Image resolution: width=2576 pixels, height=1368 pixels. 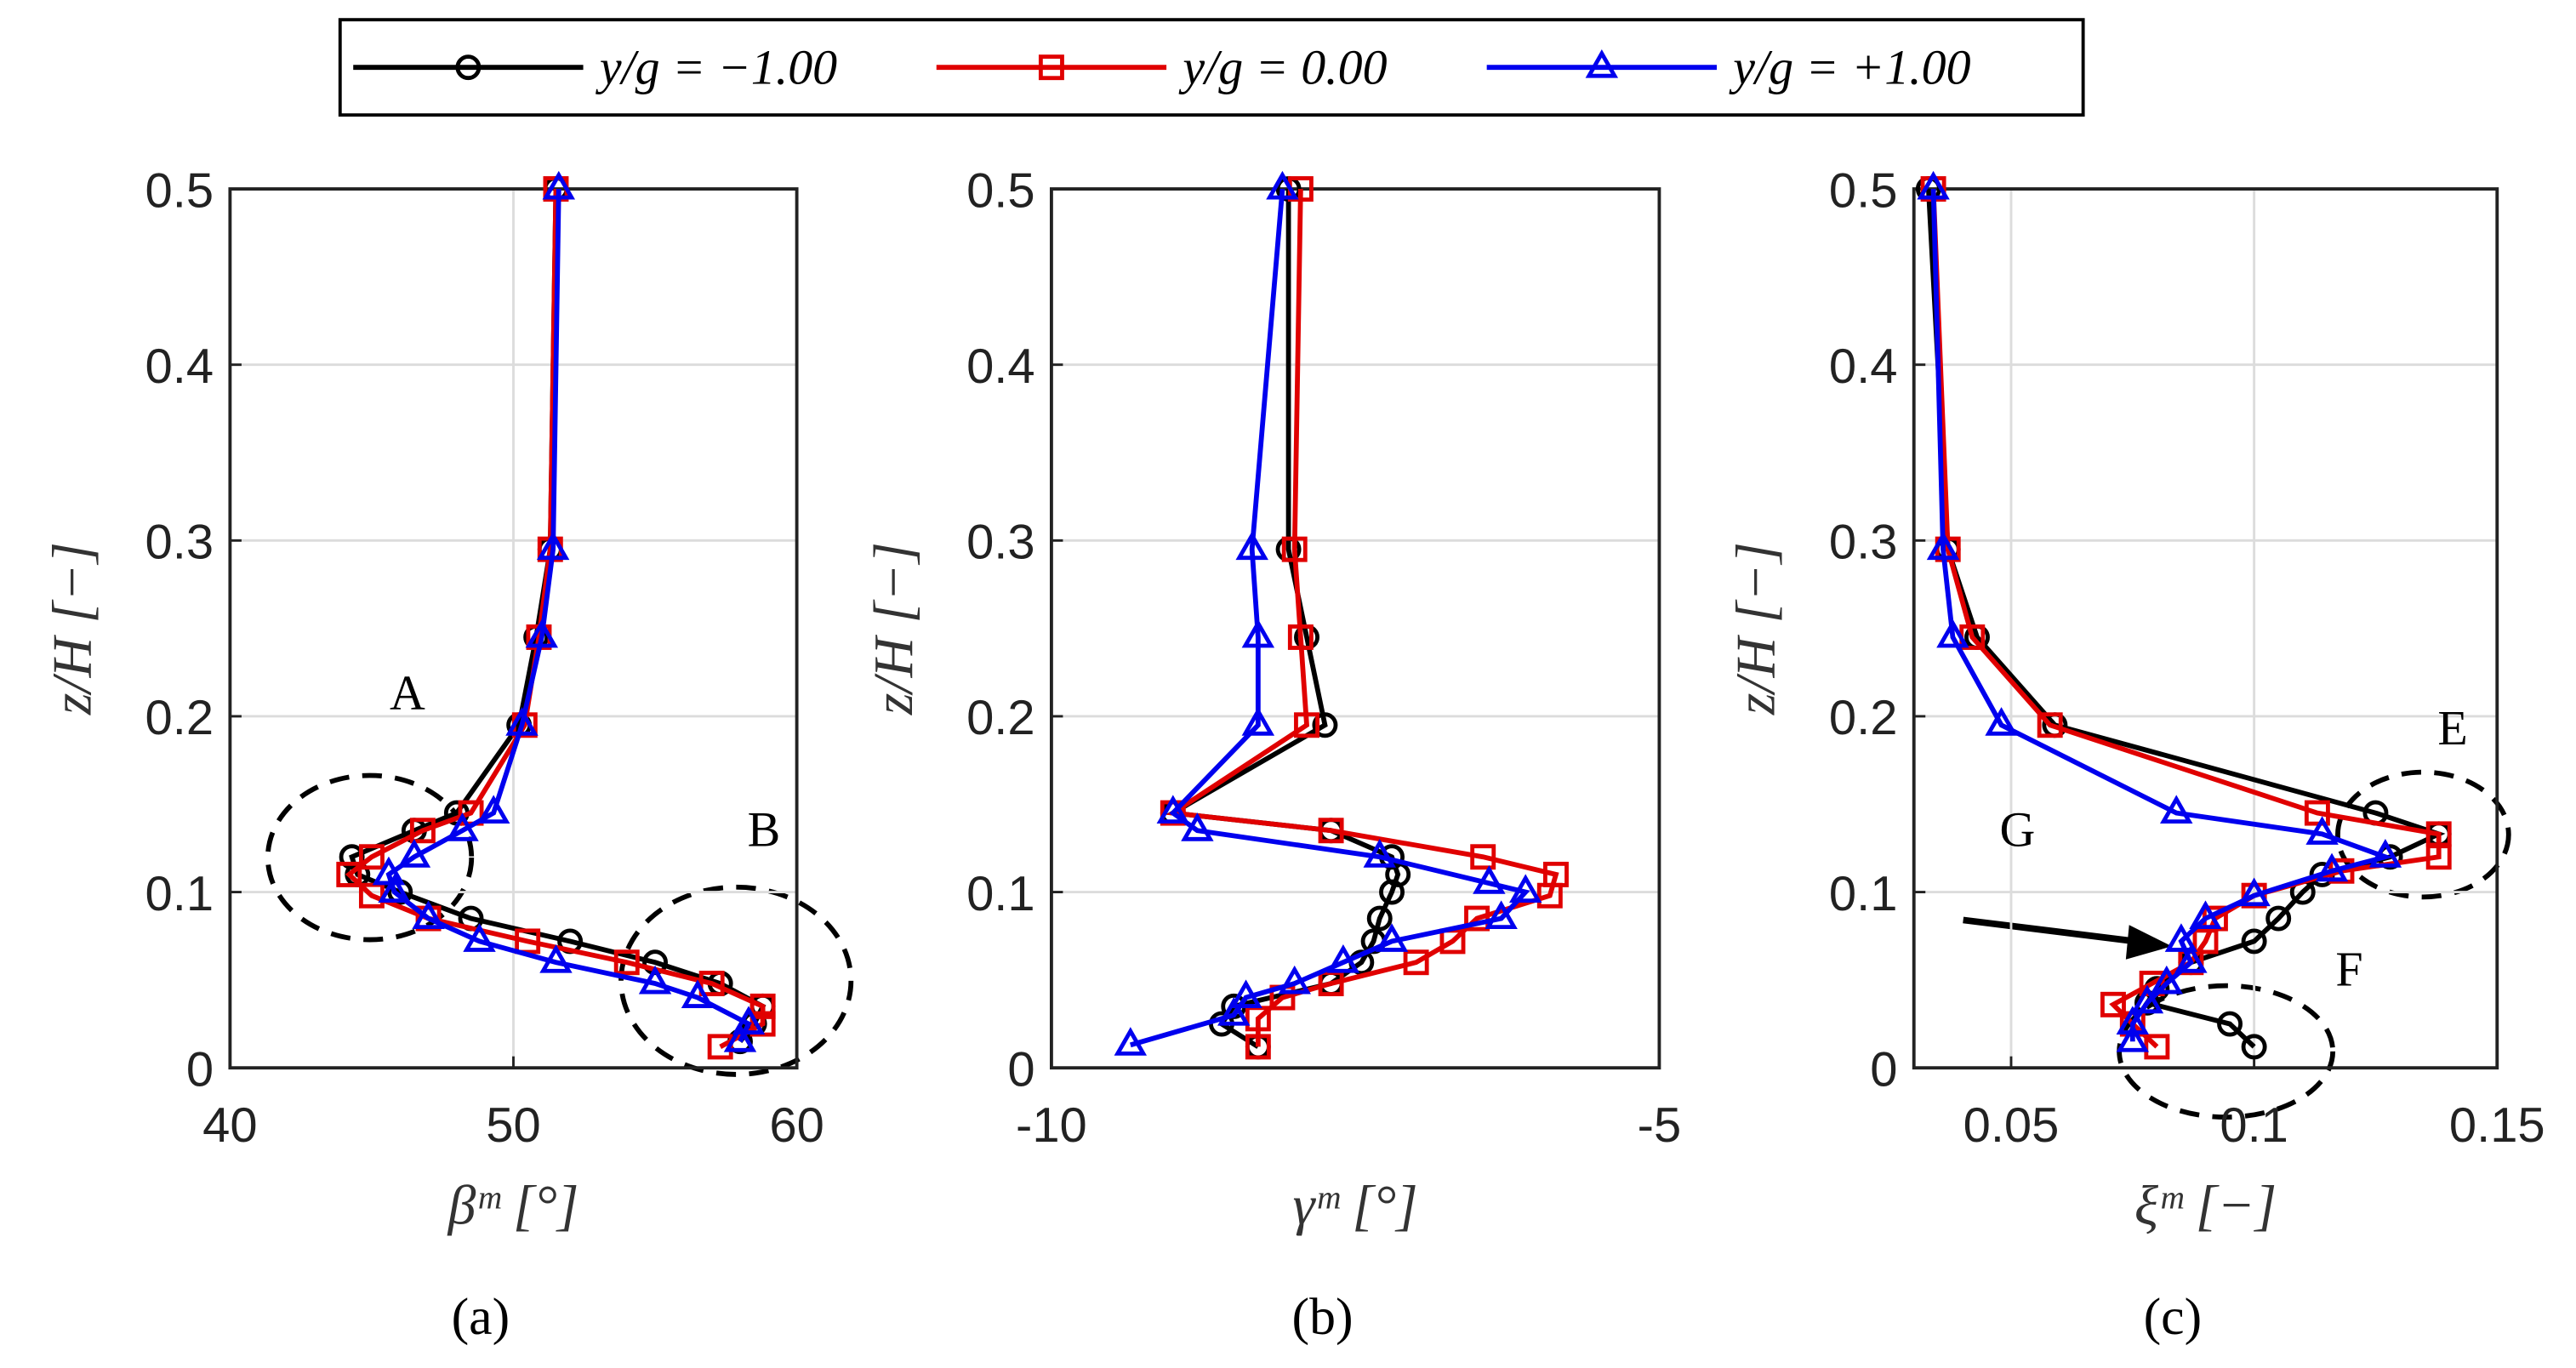 What do you see at coordinates (736, 981) in the screenshot?
I see `ellipse-b` at bounding box center [736, 981].